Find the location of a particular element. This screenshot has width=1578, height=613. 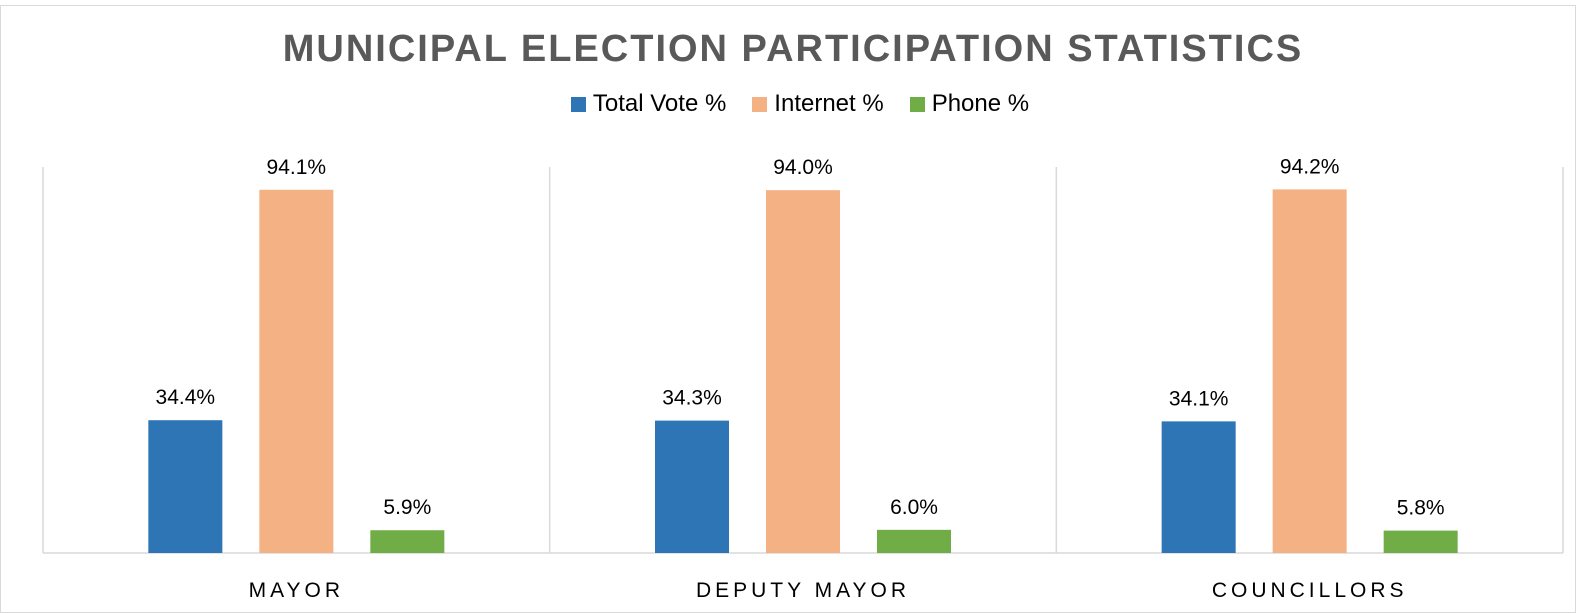

legend: Total Vote % Internet % Phone % is located at coordinates (789, 104).